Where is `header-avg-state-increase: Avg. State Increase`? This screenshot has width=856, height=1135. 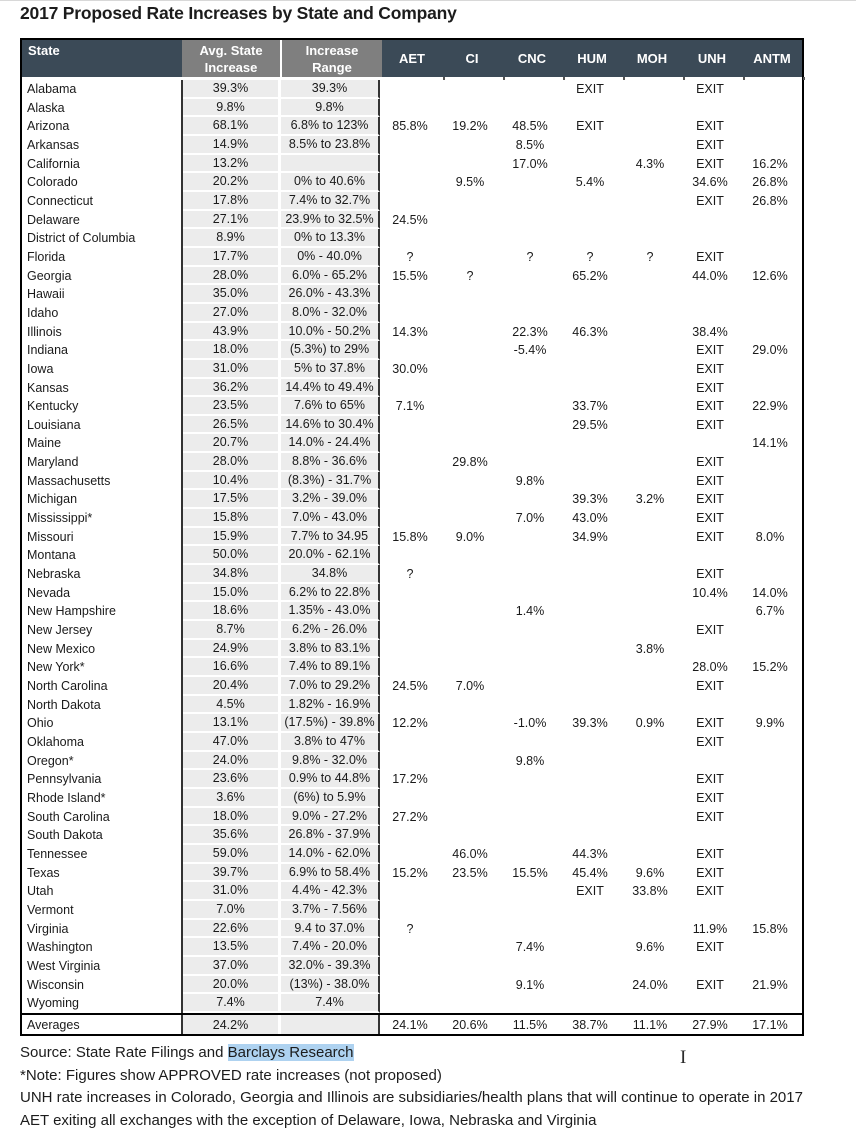
header-avg-state-increase: Avg. State Increase is located at coordinates (231, 58).